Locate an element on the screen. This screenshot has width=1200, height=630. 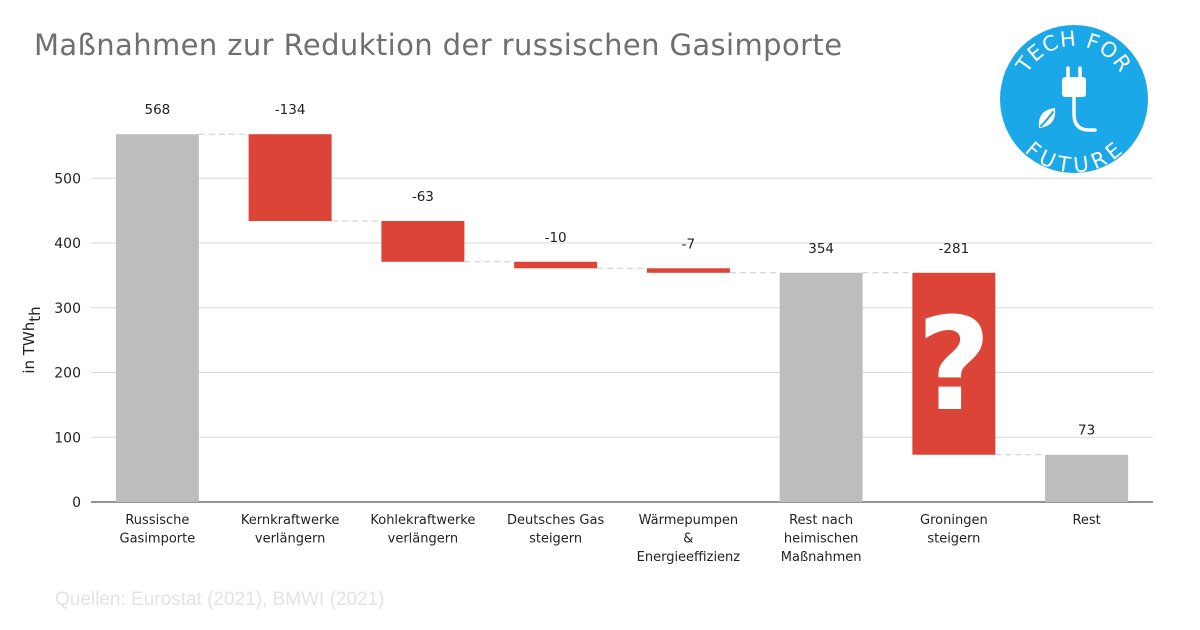
x-category-label: Wärmepumpen & Energieeffizienz is located at coordinates (689, 539).